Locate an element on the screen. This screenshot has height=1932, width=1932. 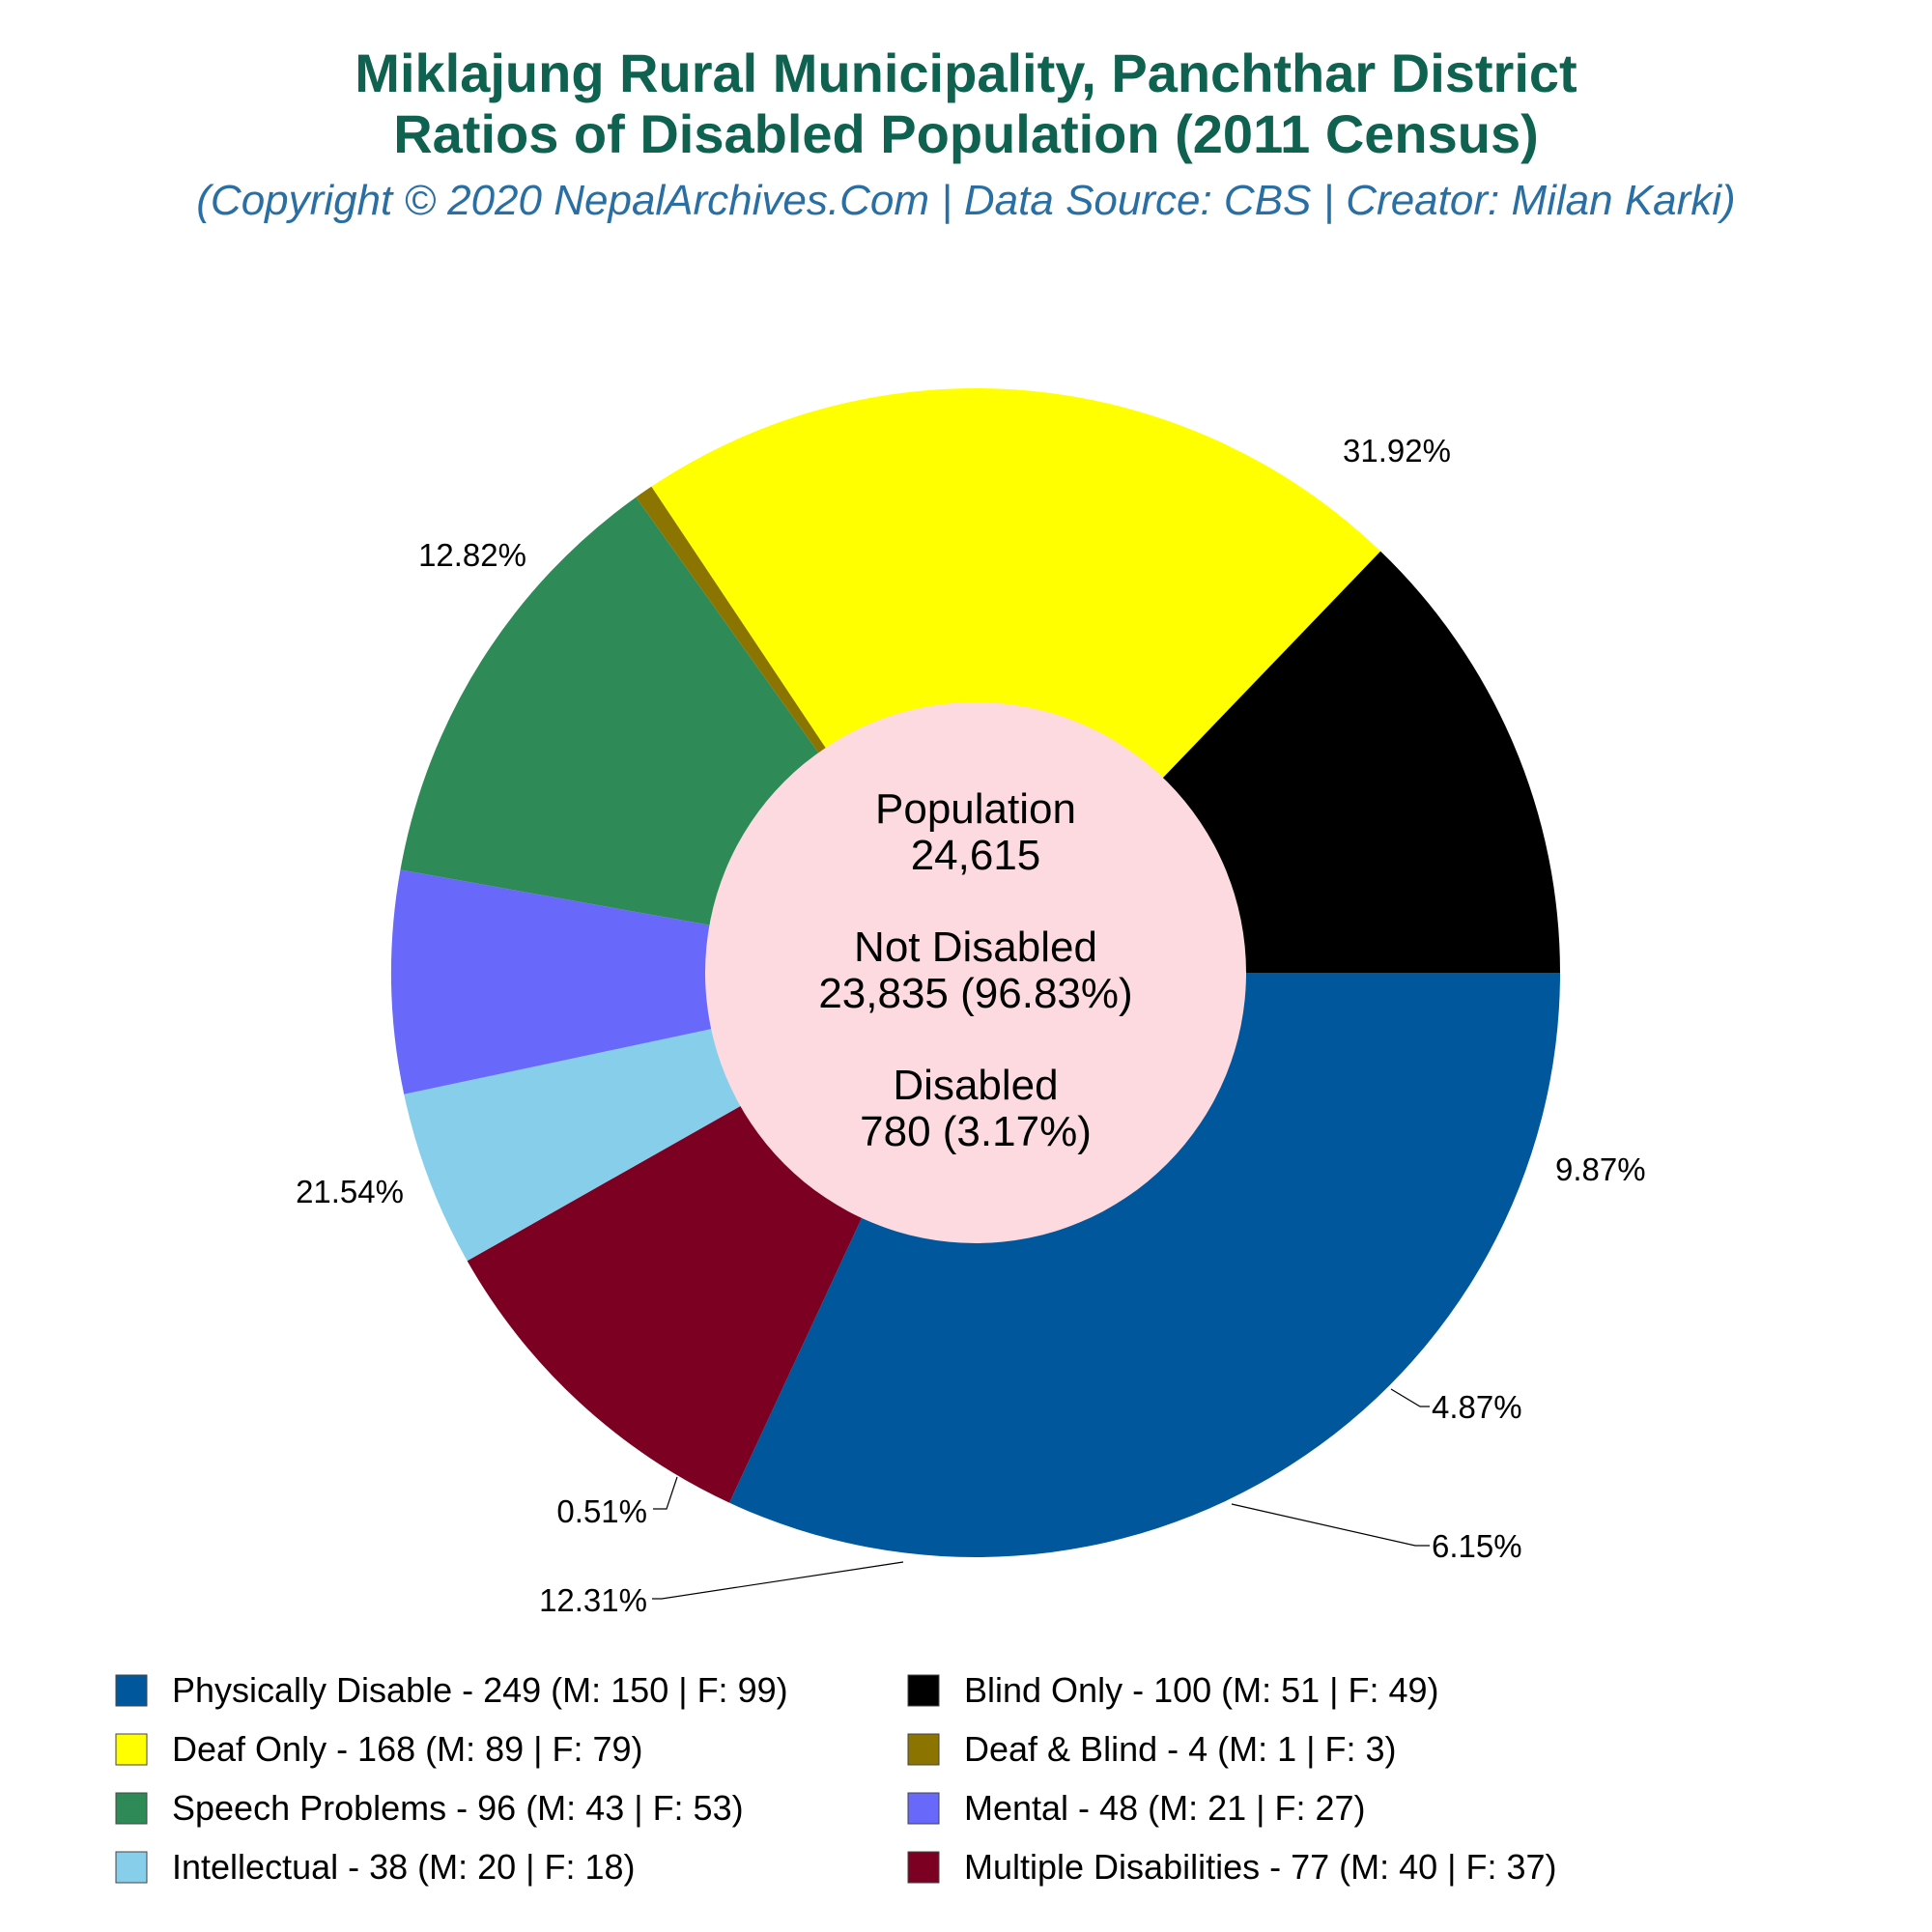
legend-entry: Speech Problems - 96 (M: 43 | F: 53) is located at coordinates (458, 1808).